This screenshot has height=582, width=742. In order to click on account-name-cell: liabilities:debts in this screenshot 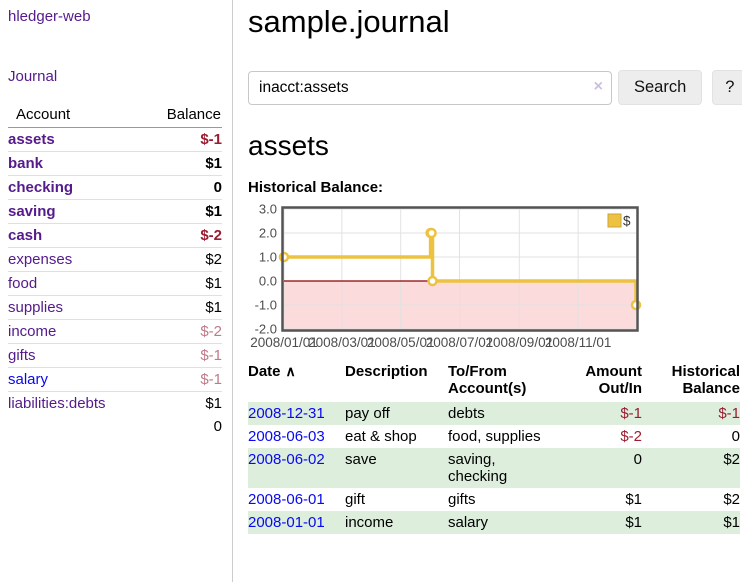, I will do `click(73, 403)`.